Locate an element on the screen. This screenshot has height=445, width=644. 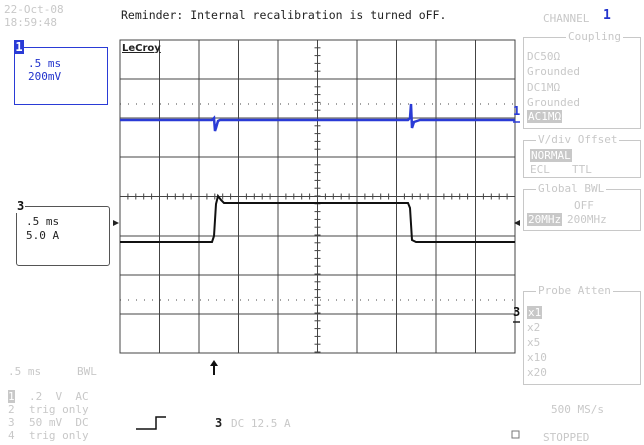
ch1-settings: .2 V AC is located at coordinates (59, 396).